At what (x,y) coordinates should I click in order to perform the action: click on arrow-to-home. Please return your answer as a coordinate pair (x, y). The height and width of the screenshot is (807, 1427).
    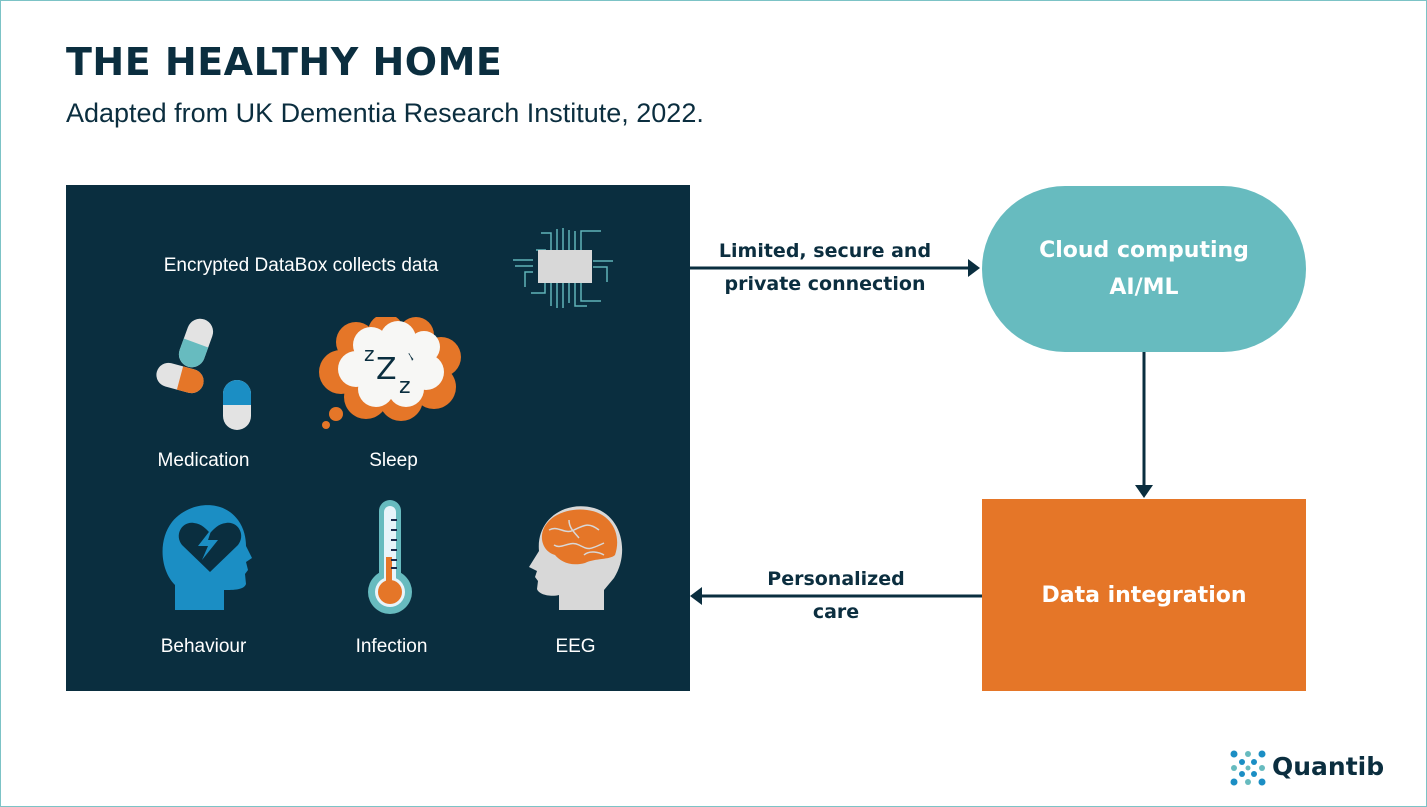
    Looking at the image, I should click on (836, 596).